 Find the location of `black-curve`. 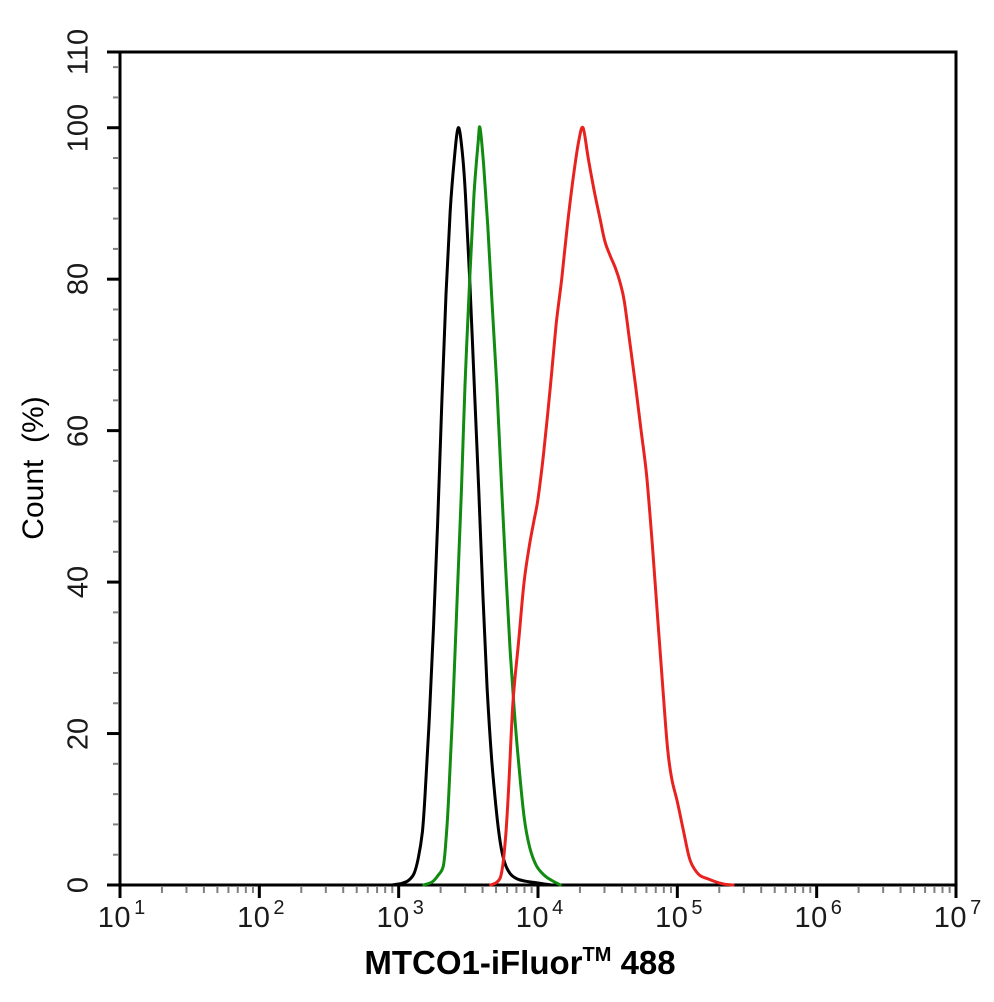

black-curve is located at coordinates (472, 506).